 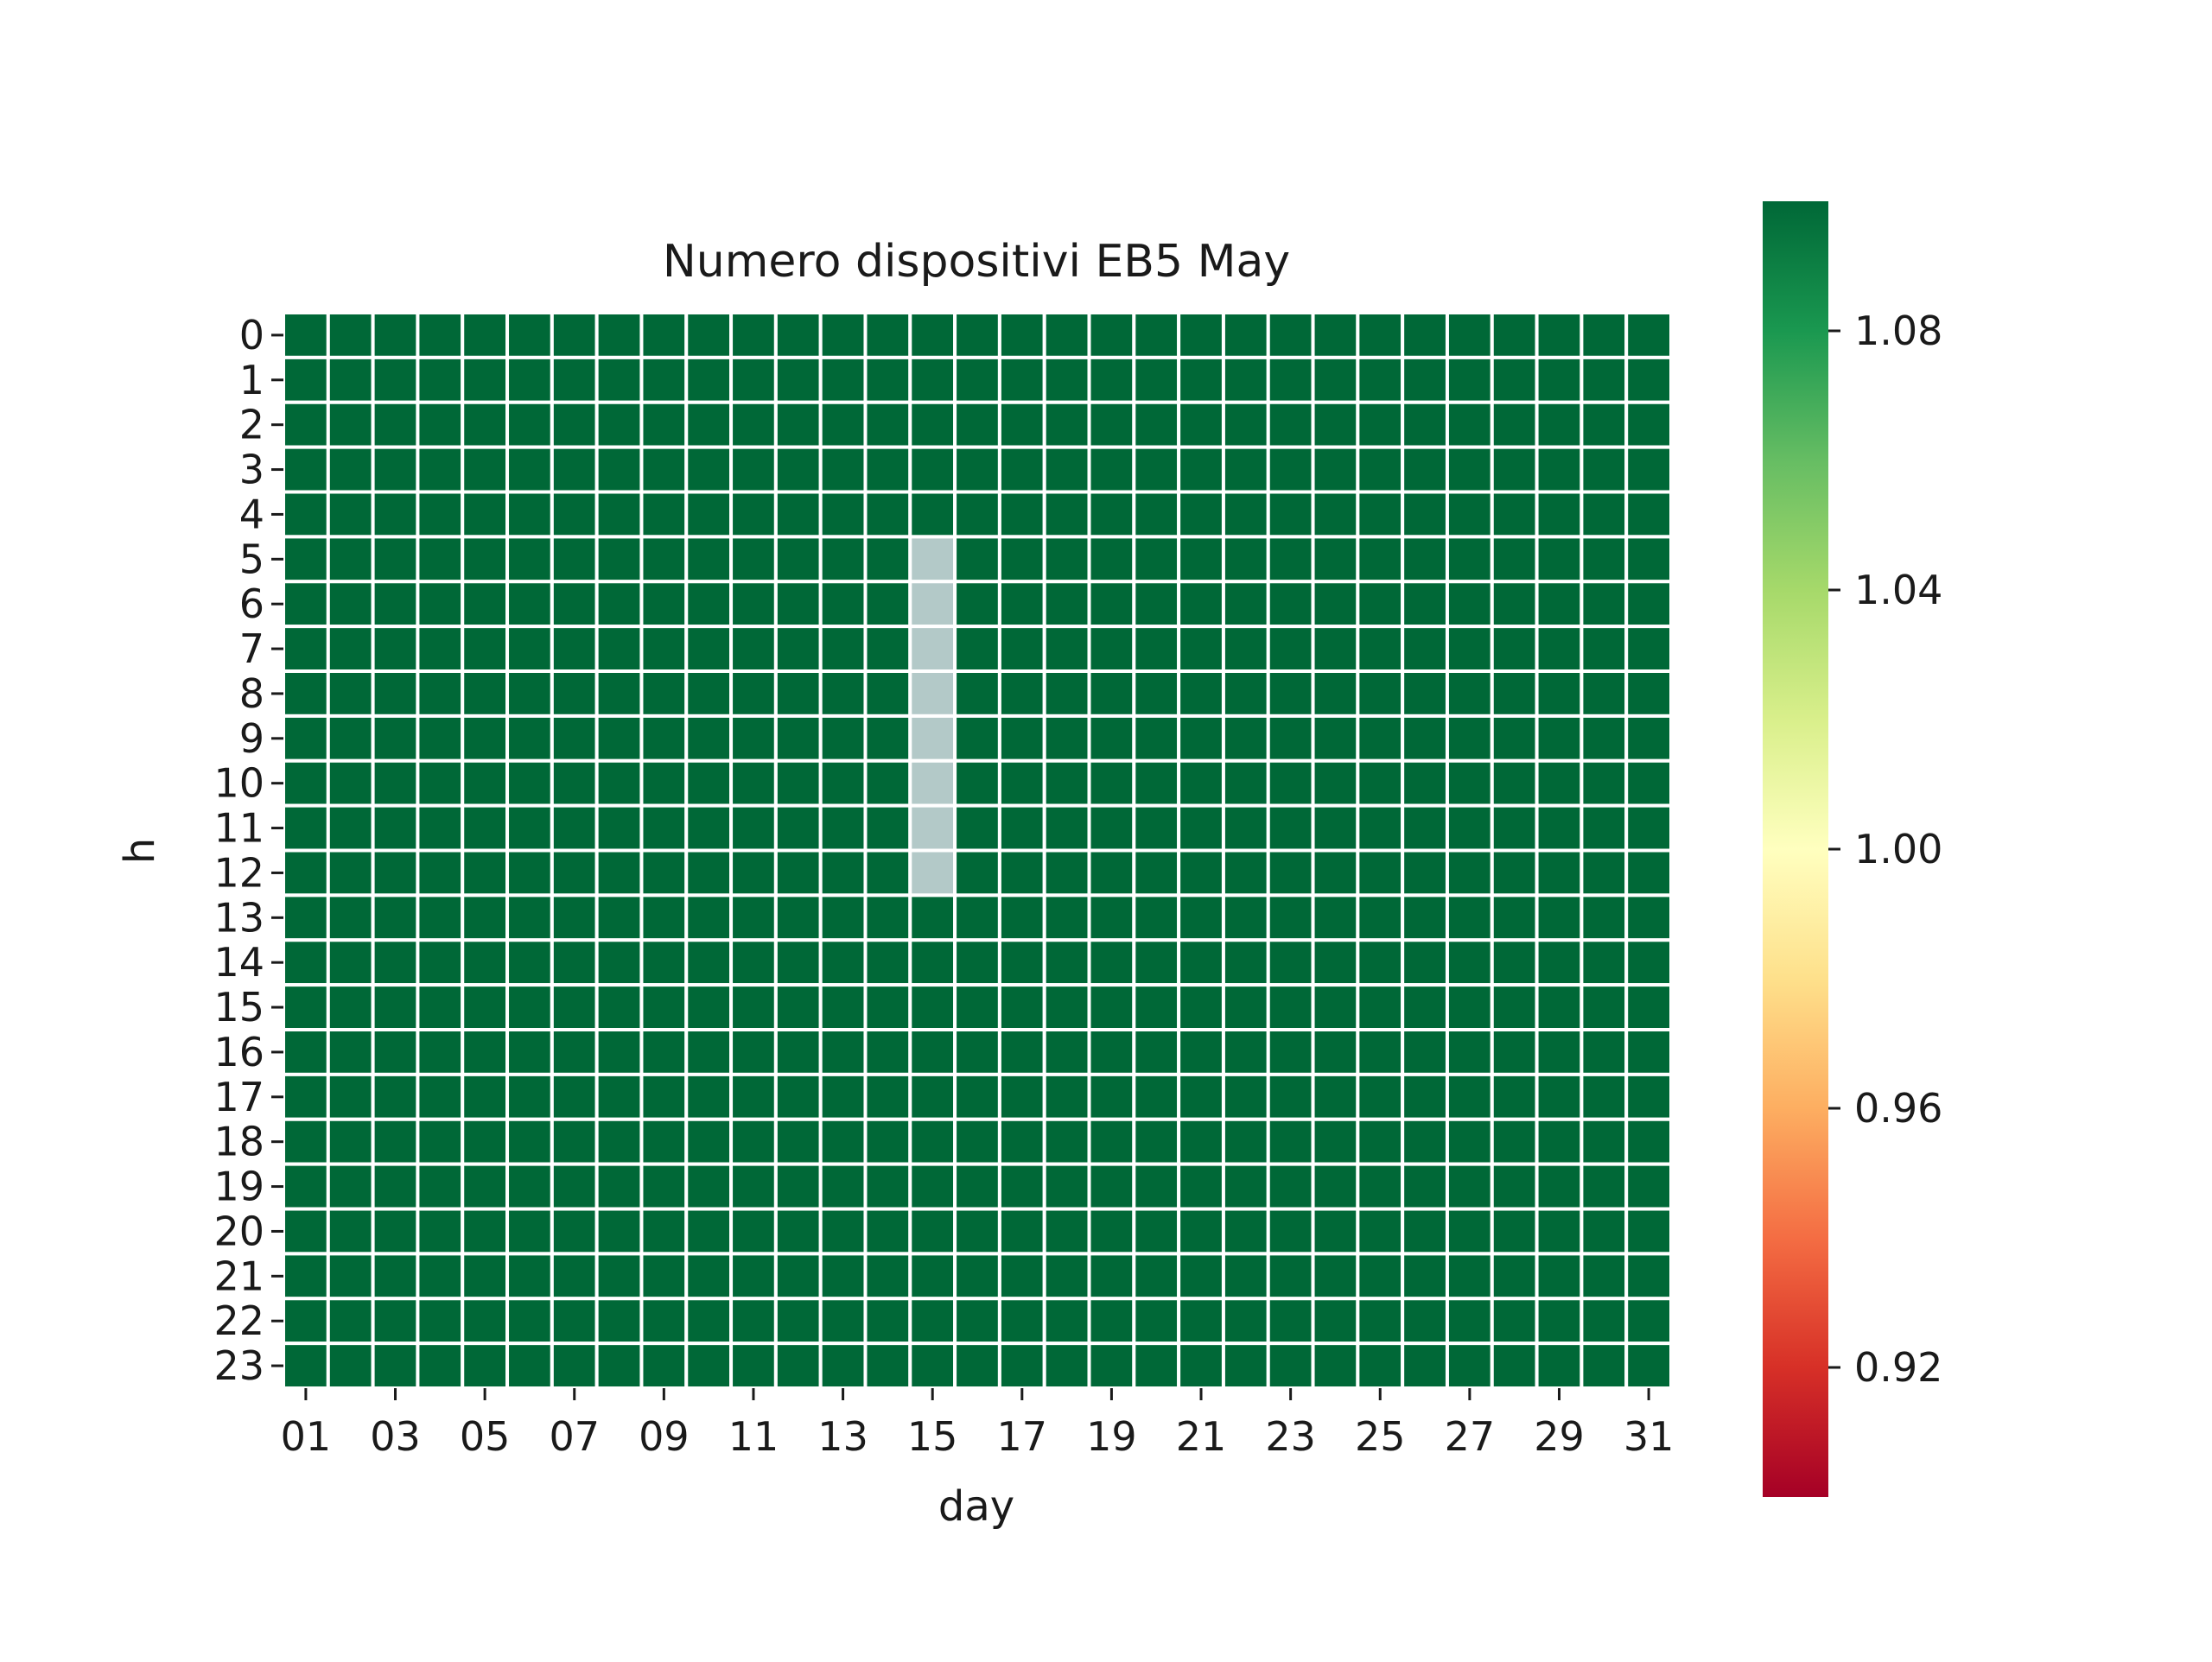 What do you see at coordinates (1380, 1436) in the screenshot?
I see `x-tick-label: 25` at bounding box center [1380, 1436].